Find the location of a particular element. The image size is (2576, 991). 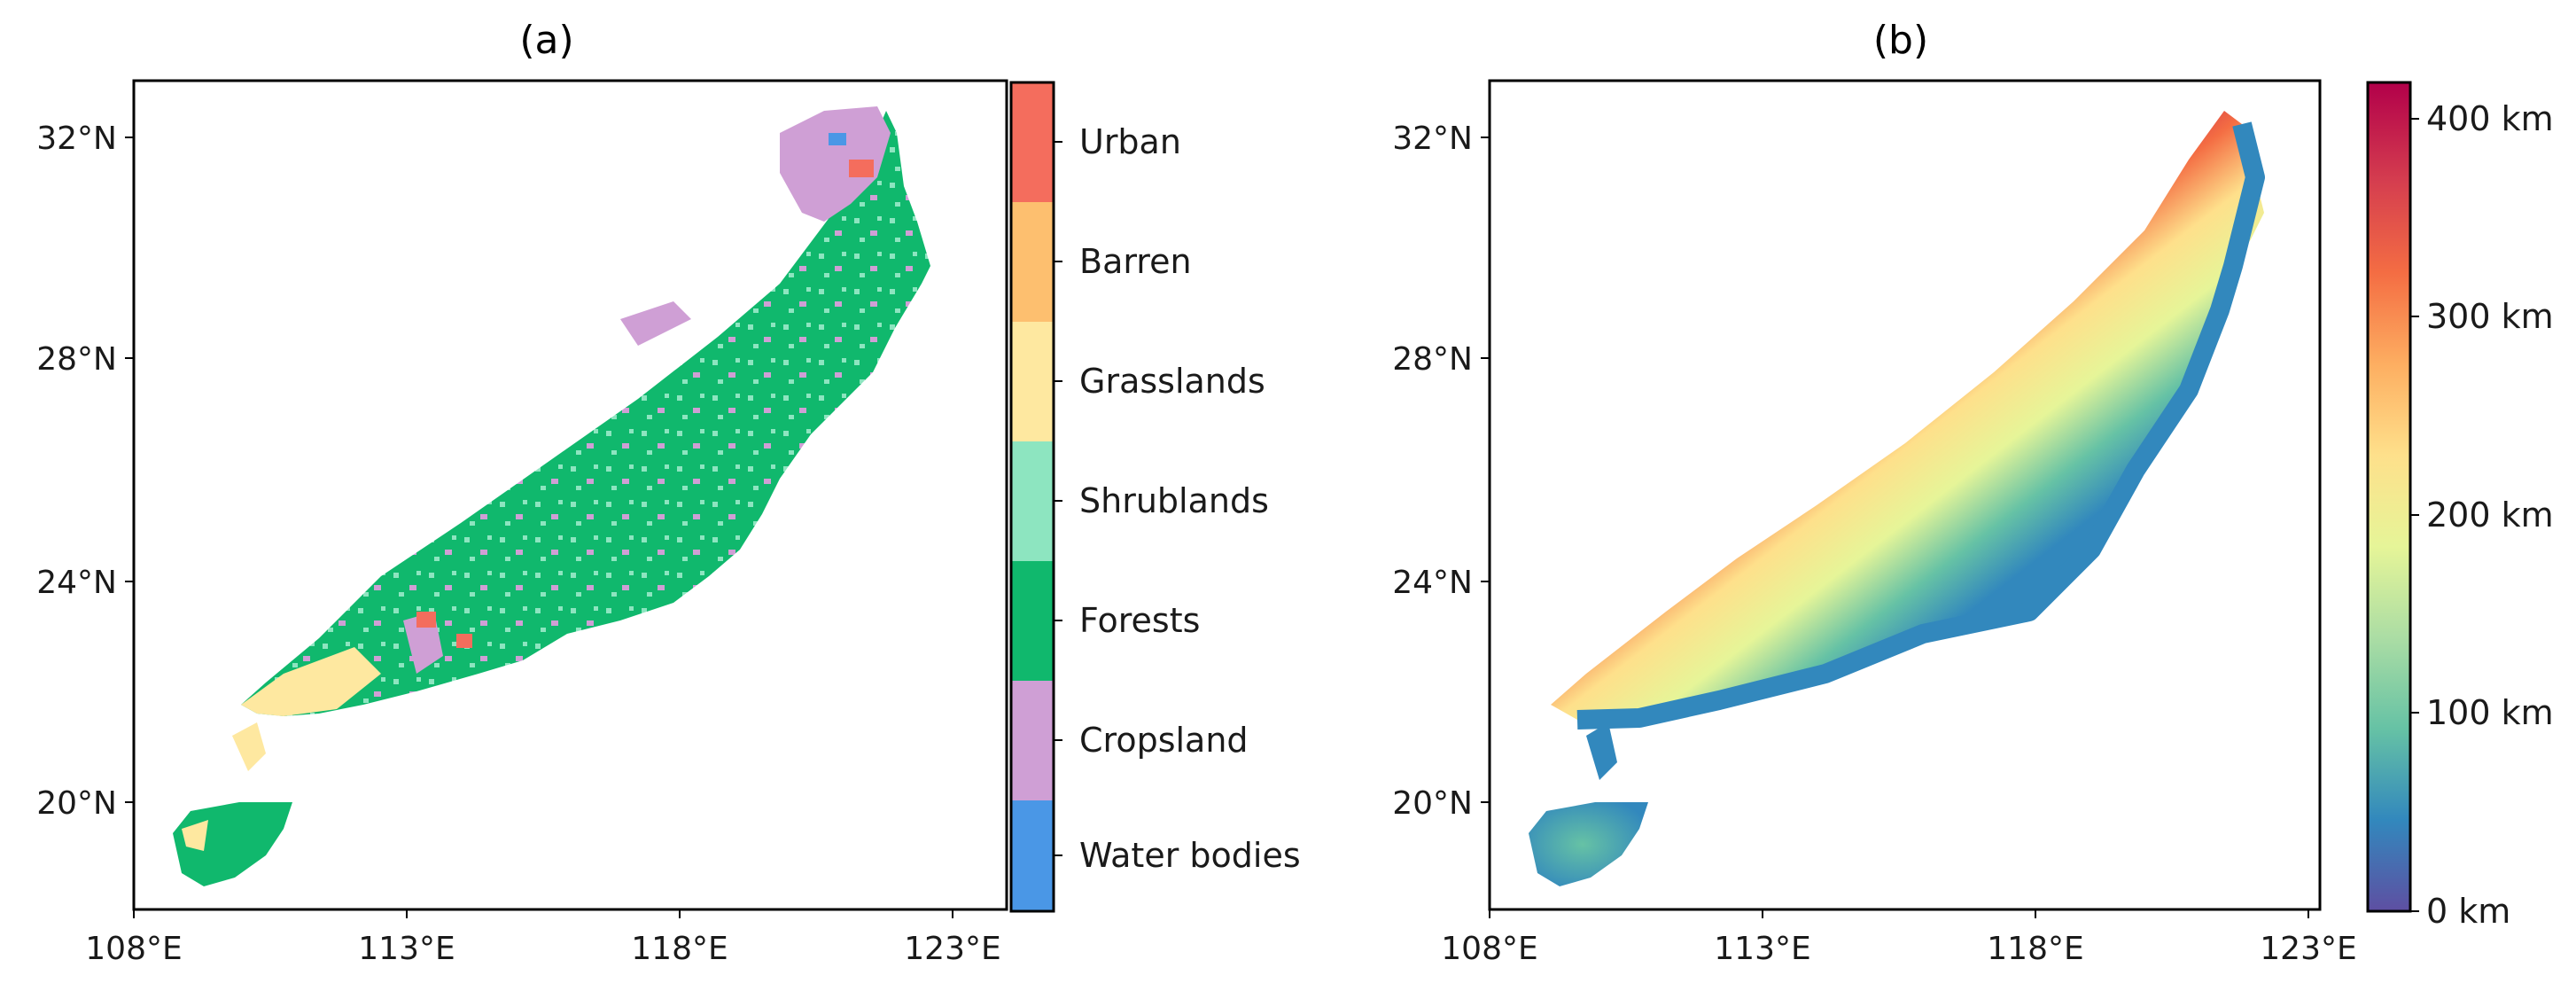

colorbar-frame is located at coordinates (2389, 497).